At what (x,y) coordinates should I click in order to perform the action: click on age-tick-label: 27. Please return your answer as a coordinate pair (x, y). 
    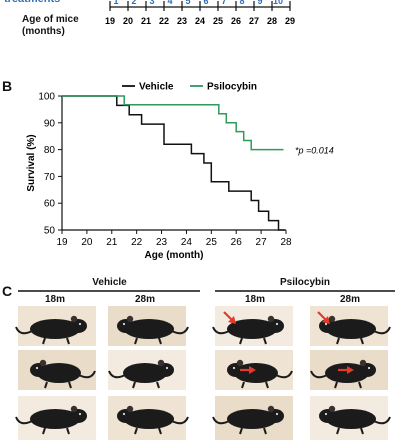
    Looking at the image, I should click on (254, 21).